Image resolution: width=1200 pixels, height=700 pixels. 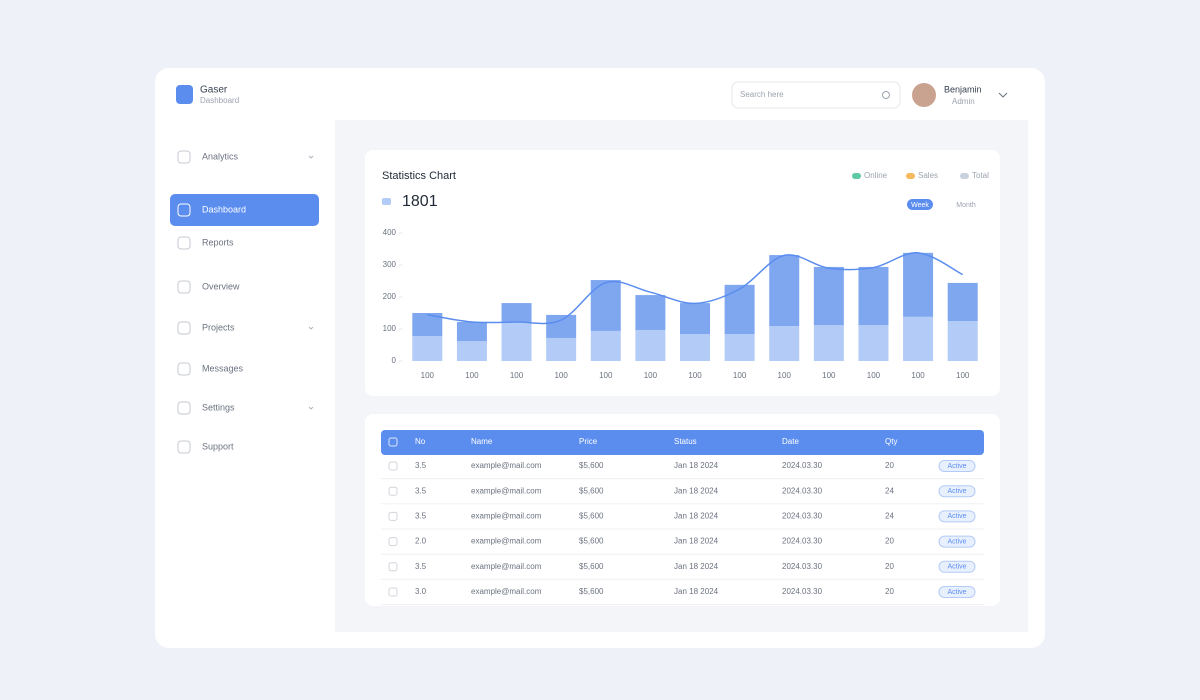 What do you see at coordinates (184, 94) in the screenshot?
I see `logo` at bounding box center [184, 94].